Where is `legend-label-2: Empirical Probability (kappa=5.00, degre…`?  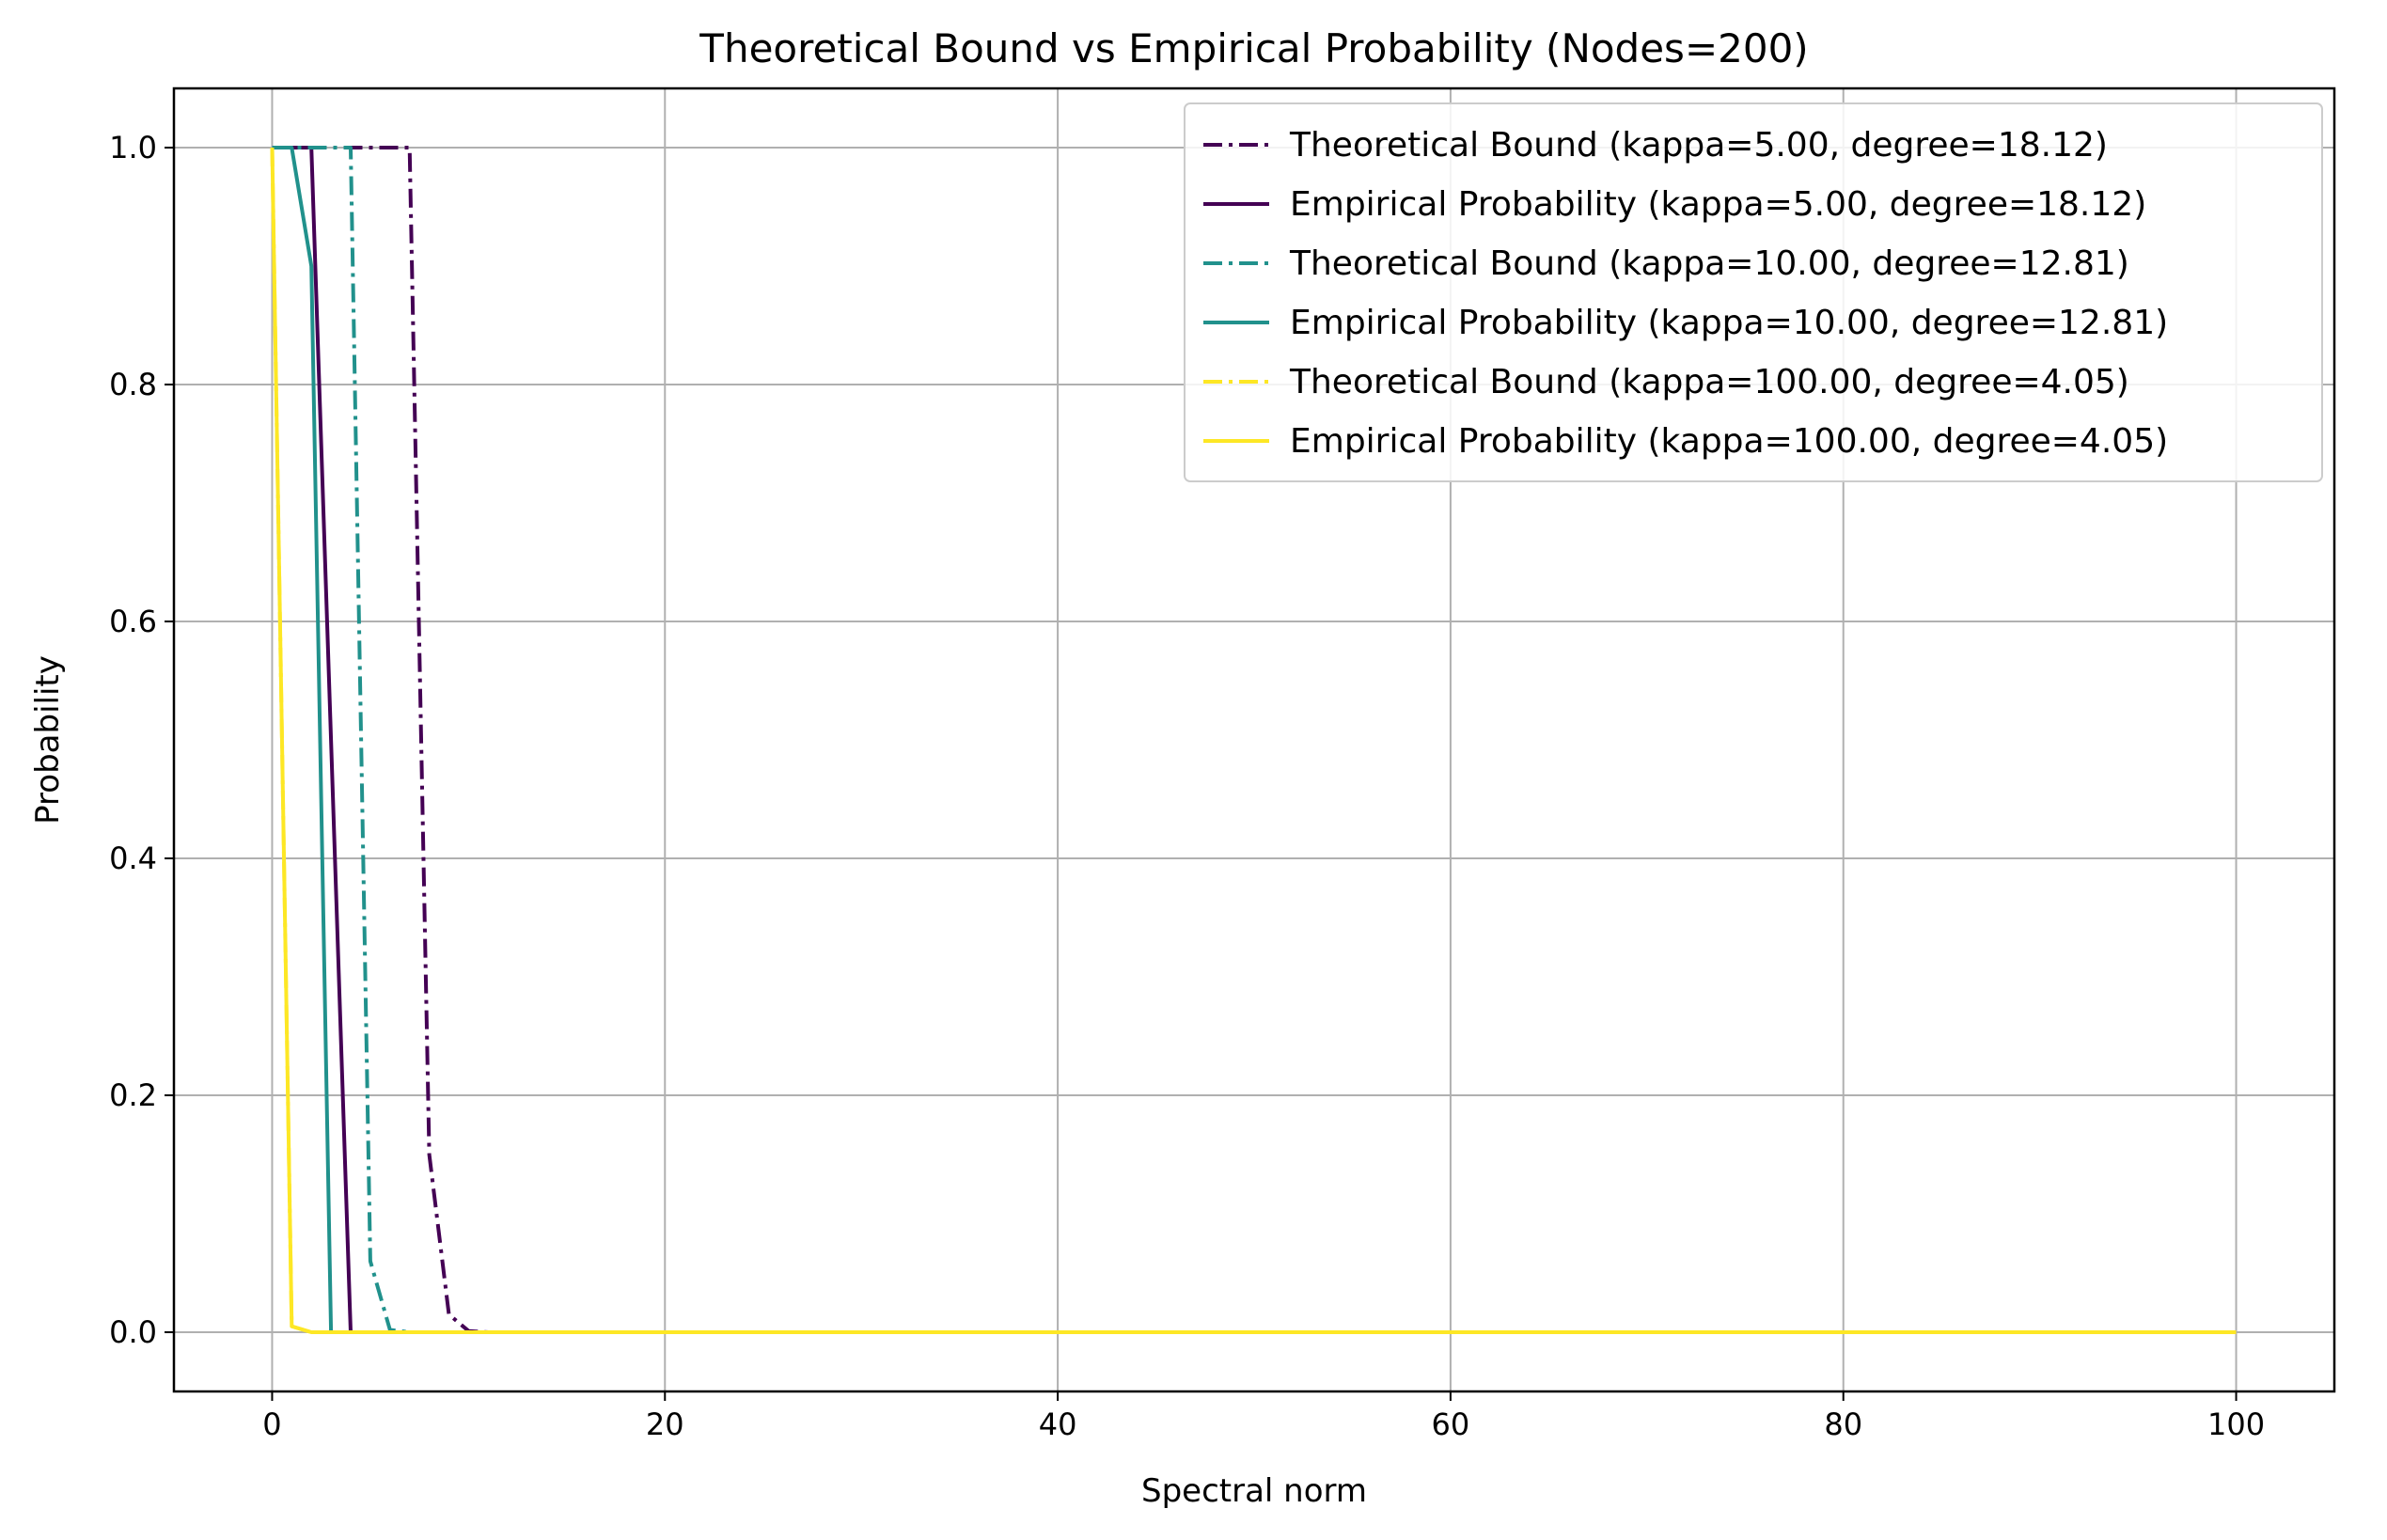
legend-label-2: Empirical Probability (kappa=5.00, degre… is located at coordinates (1718, 204).